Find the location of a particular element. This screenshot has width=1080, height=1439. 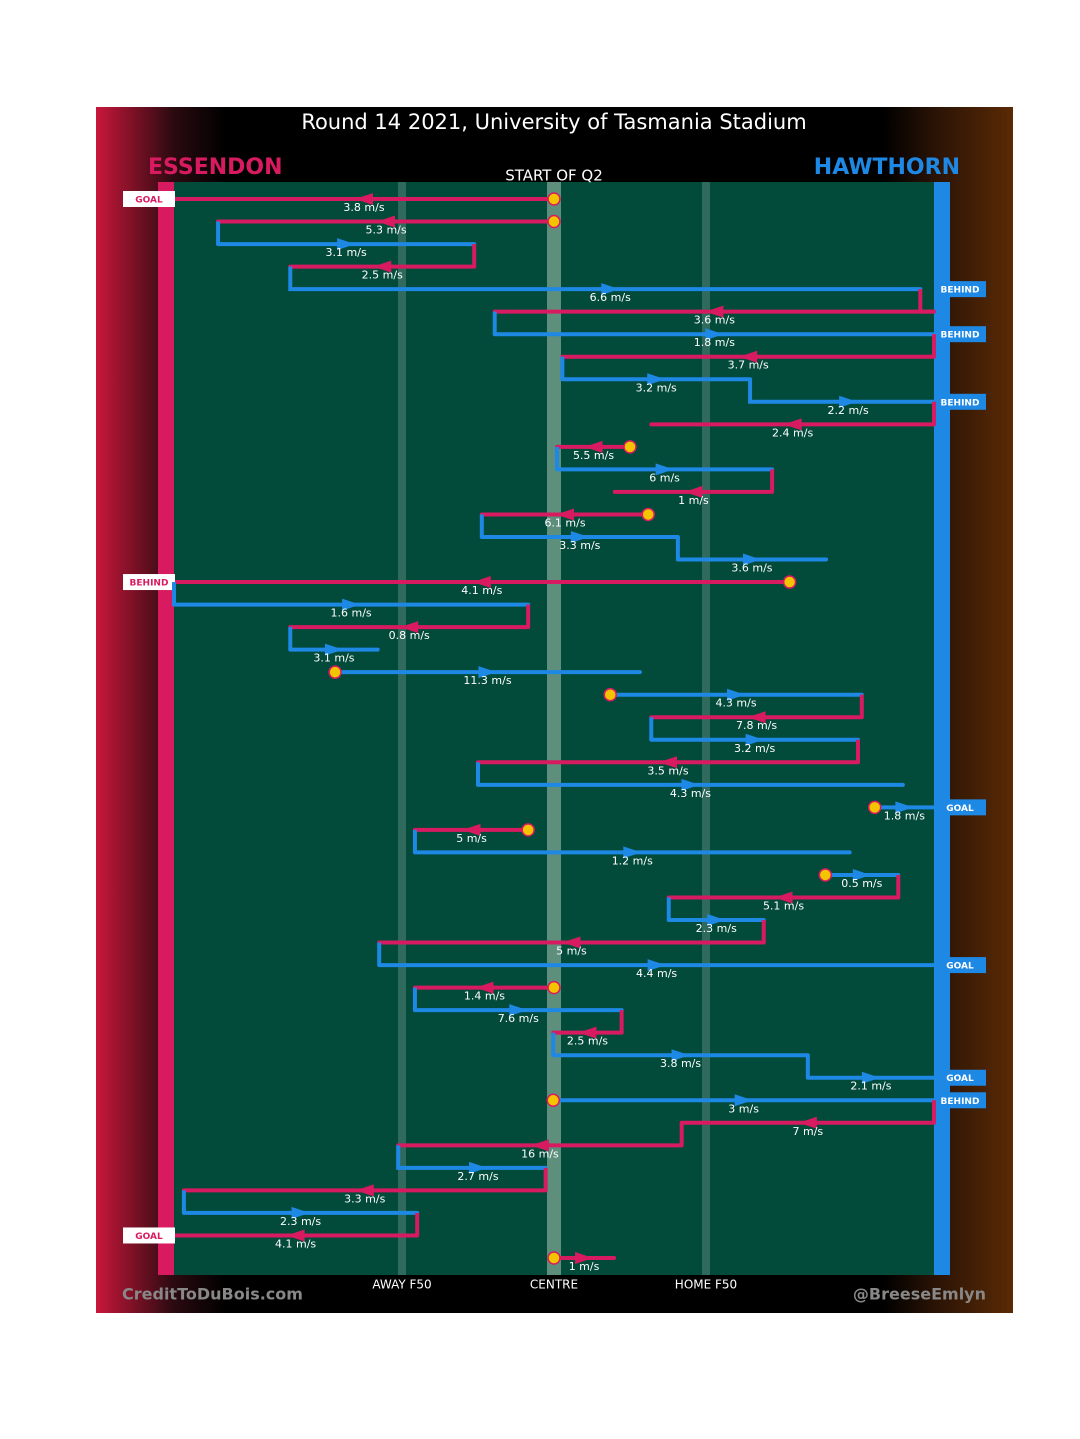

speed-label: 3 m/s is located at coordinates (743, 1108).